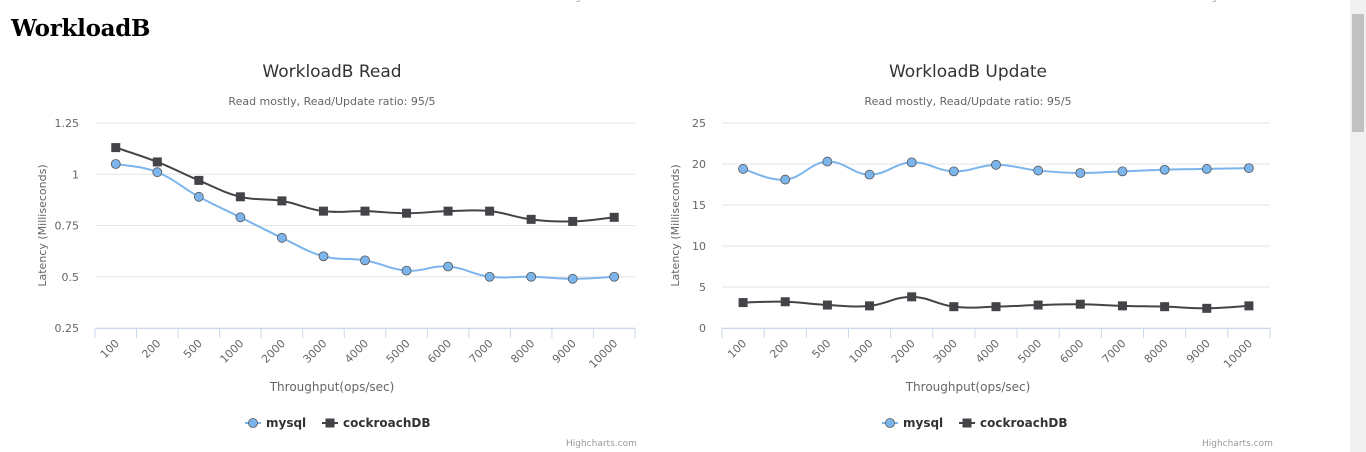 This screenshot has height=452, width=1366. I want to click on x-tick-label: 3000, so click(315, 351).